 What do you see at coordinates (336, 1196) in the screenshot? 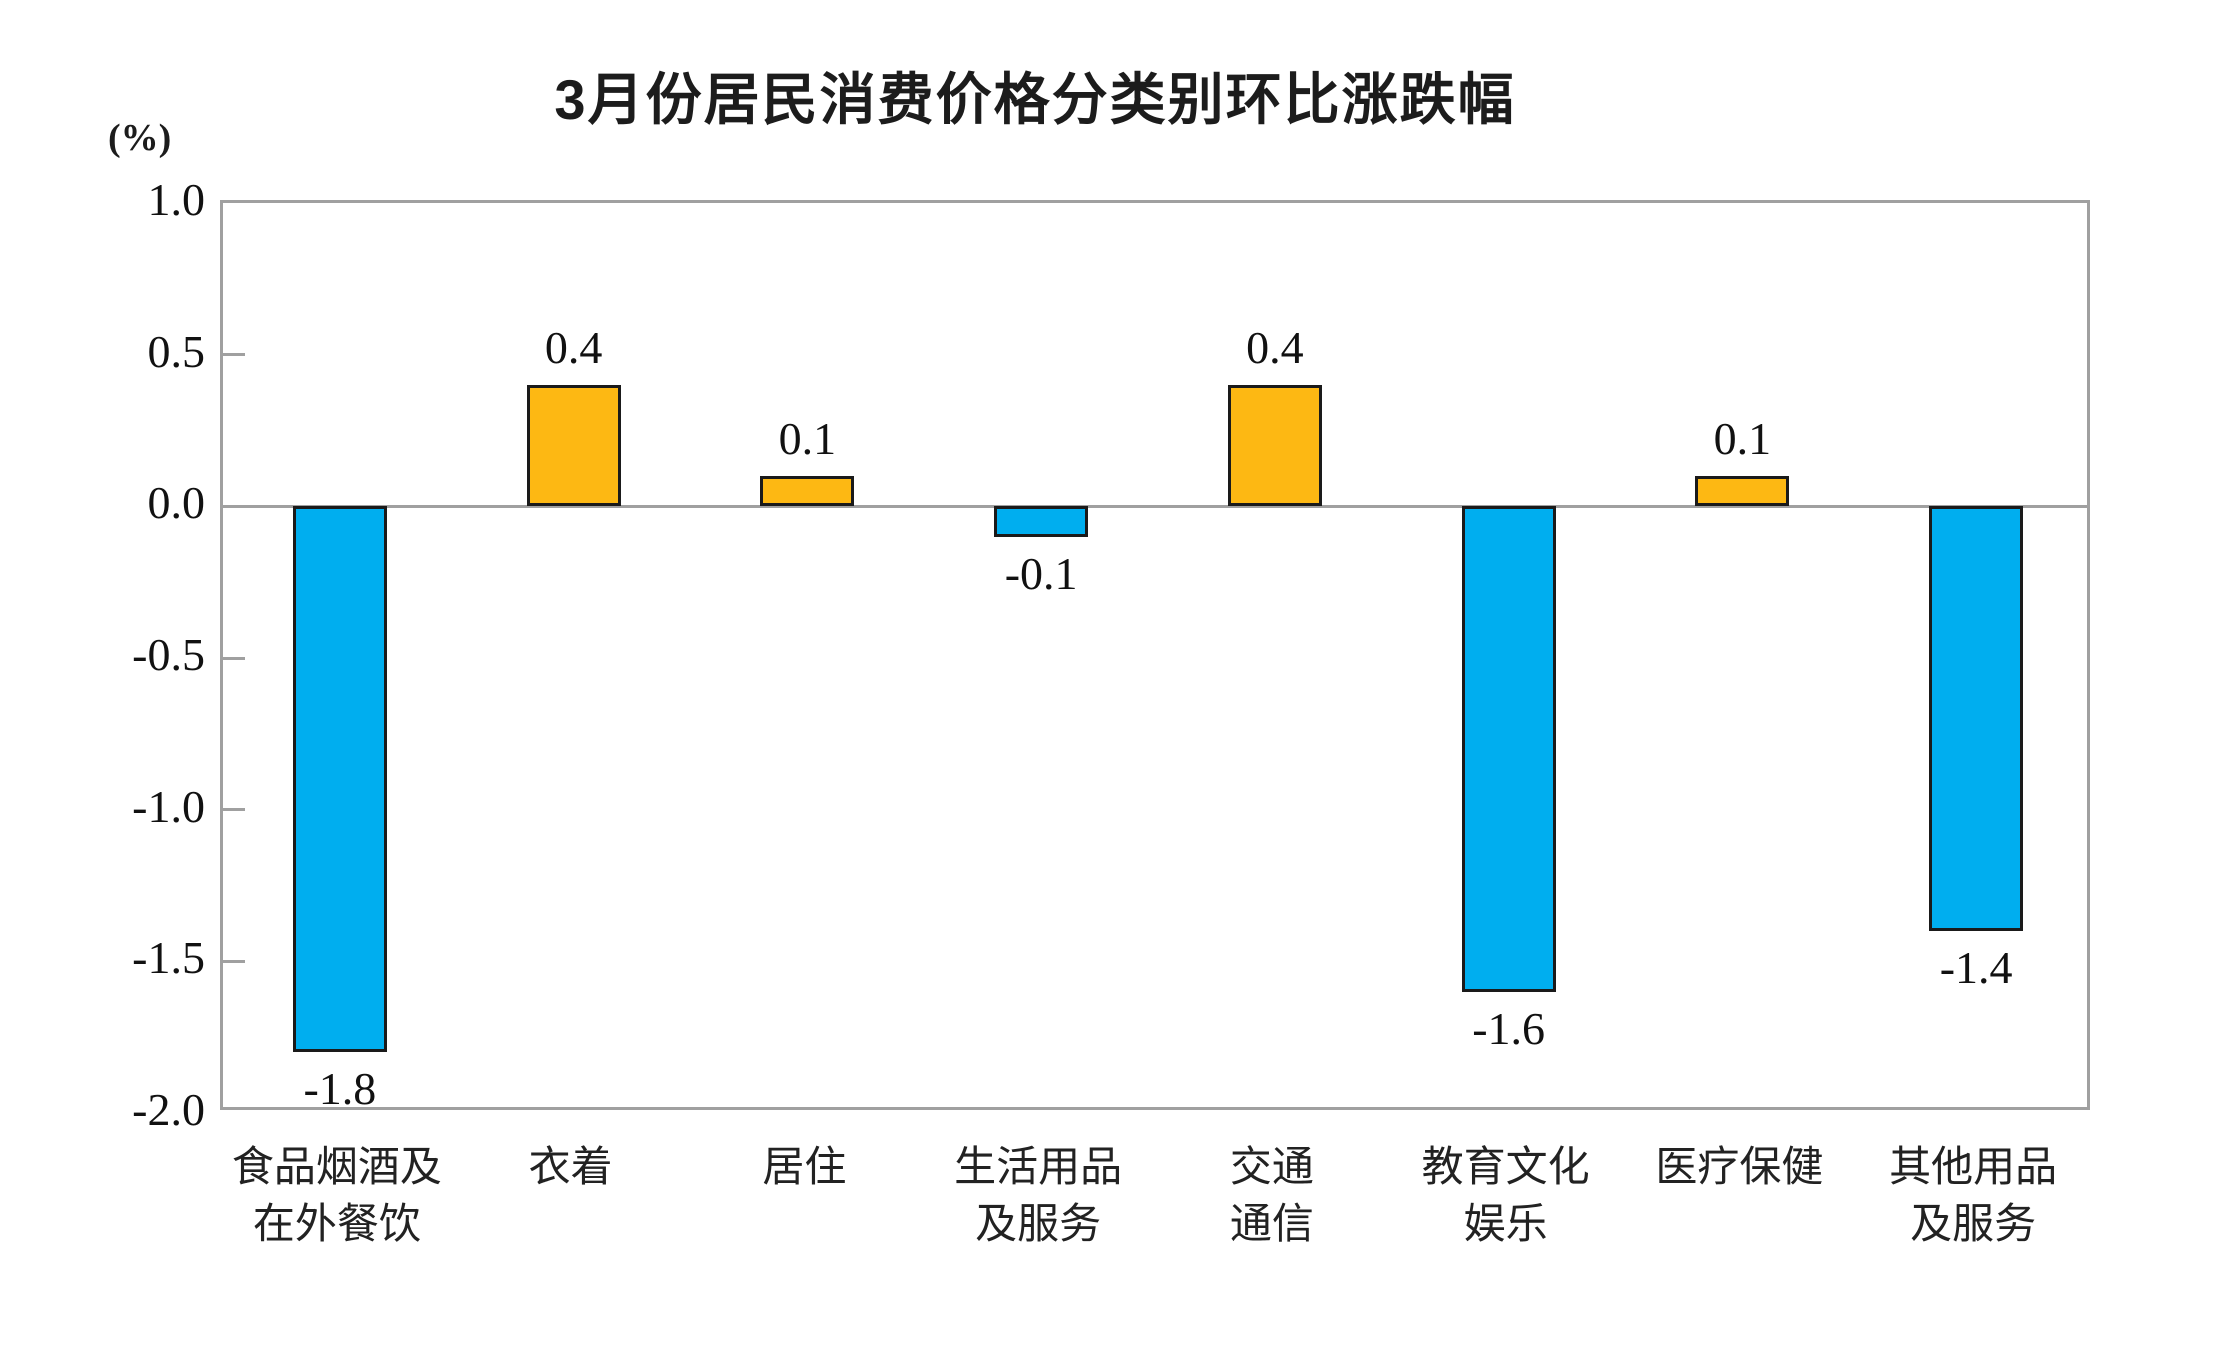
I see `category-label: 食品烟酒及 在外餐饮` at bounding box center [336, 1196].